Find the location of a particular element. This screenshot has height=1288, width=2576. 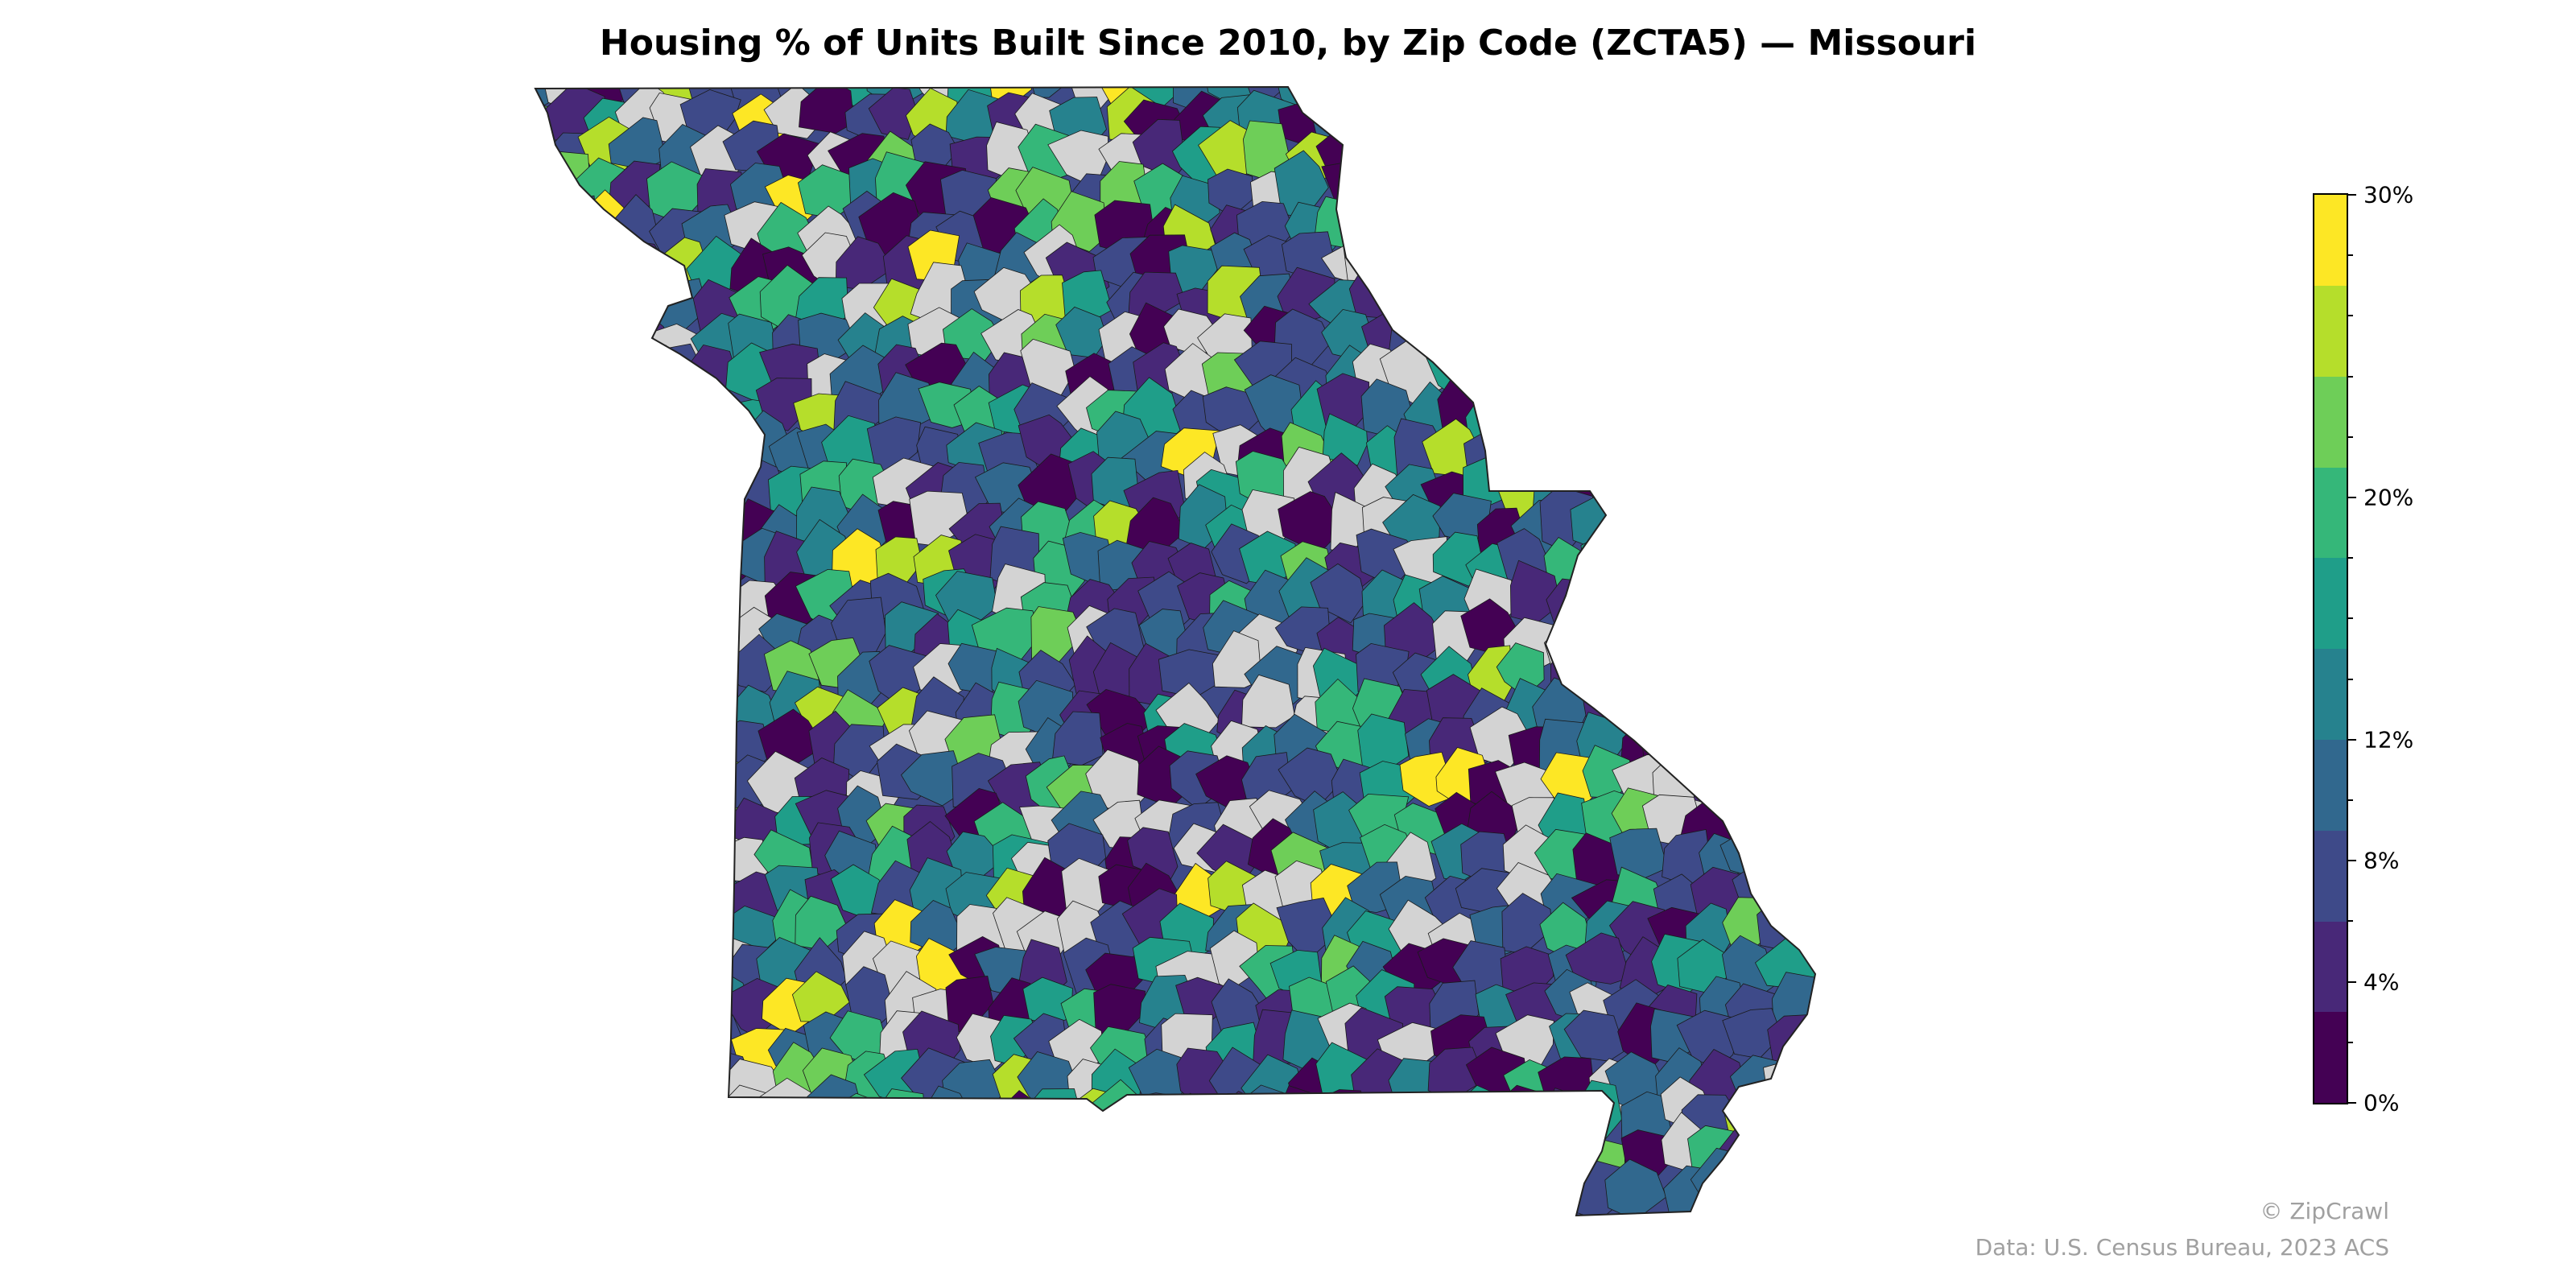

colorbar-legend is located at coordinates (2330, 648).